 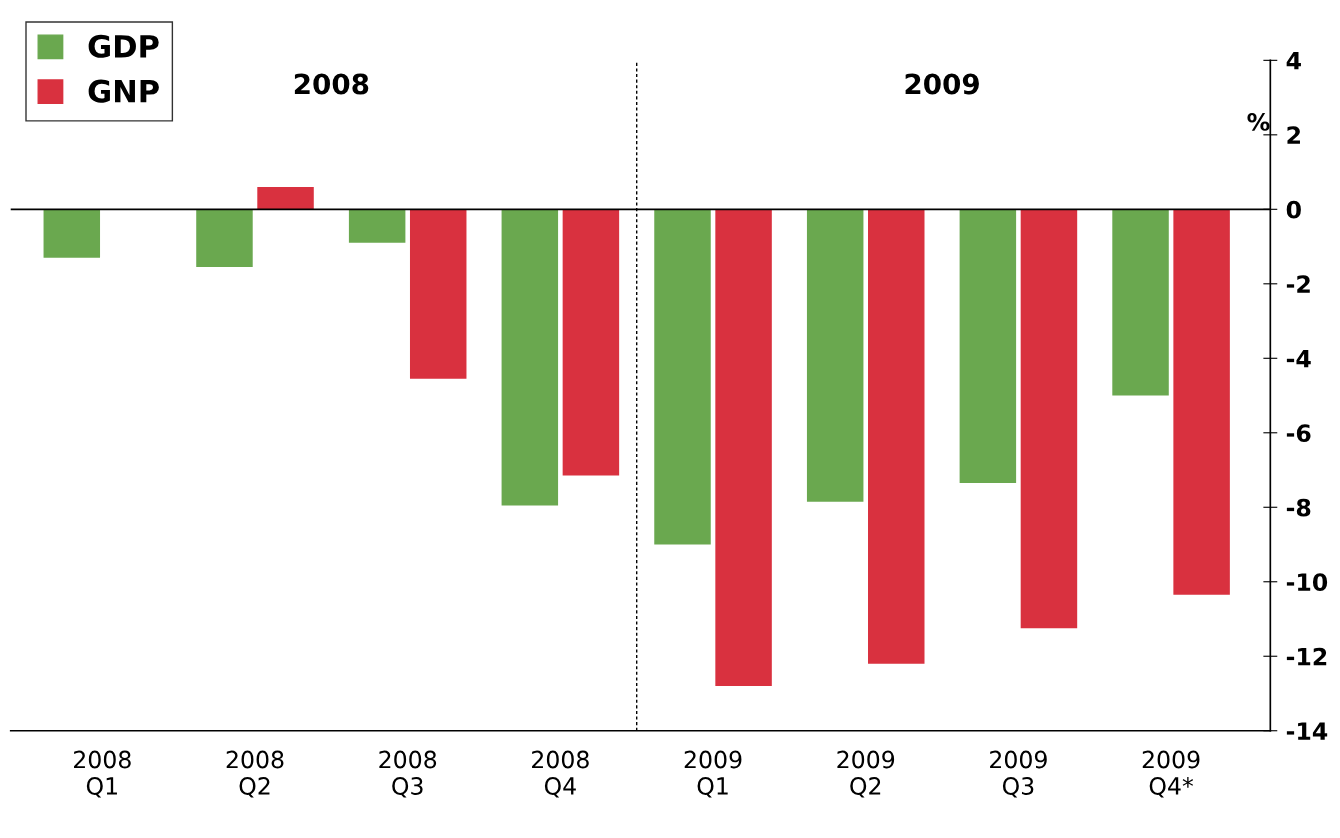 I want to click on y-axis-title: %, so click(x=1258, y=122).